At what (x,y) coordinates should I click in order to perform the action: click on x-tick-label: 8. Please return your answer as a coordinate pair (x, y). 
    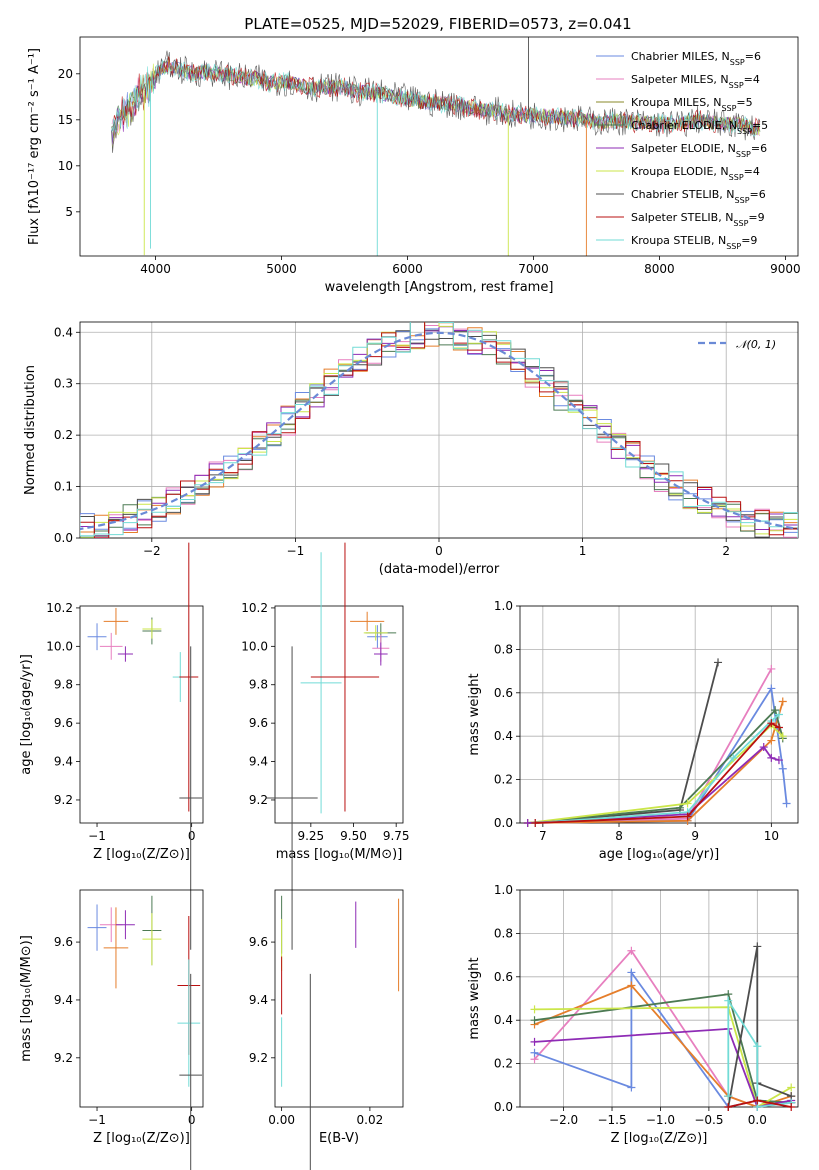
    Looking at the image, I should click on (619, 836).